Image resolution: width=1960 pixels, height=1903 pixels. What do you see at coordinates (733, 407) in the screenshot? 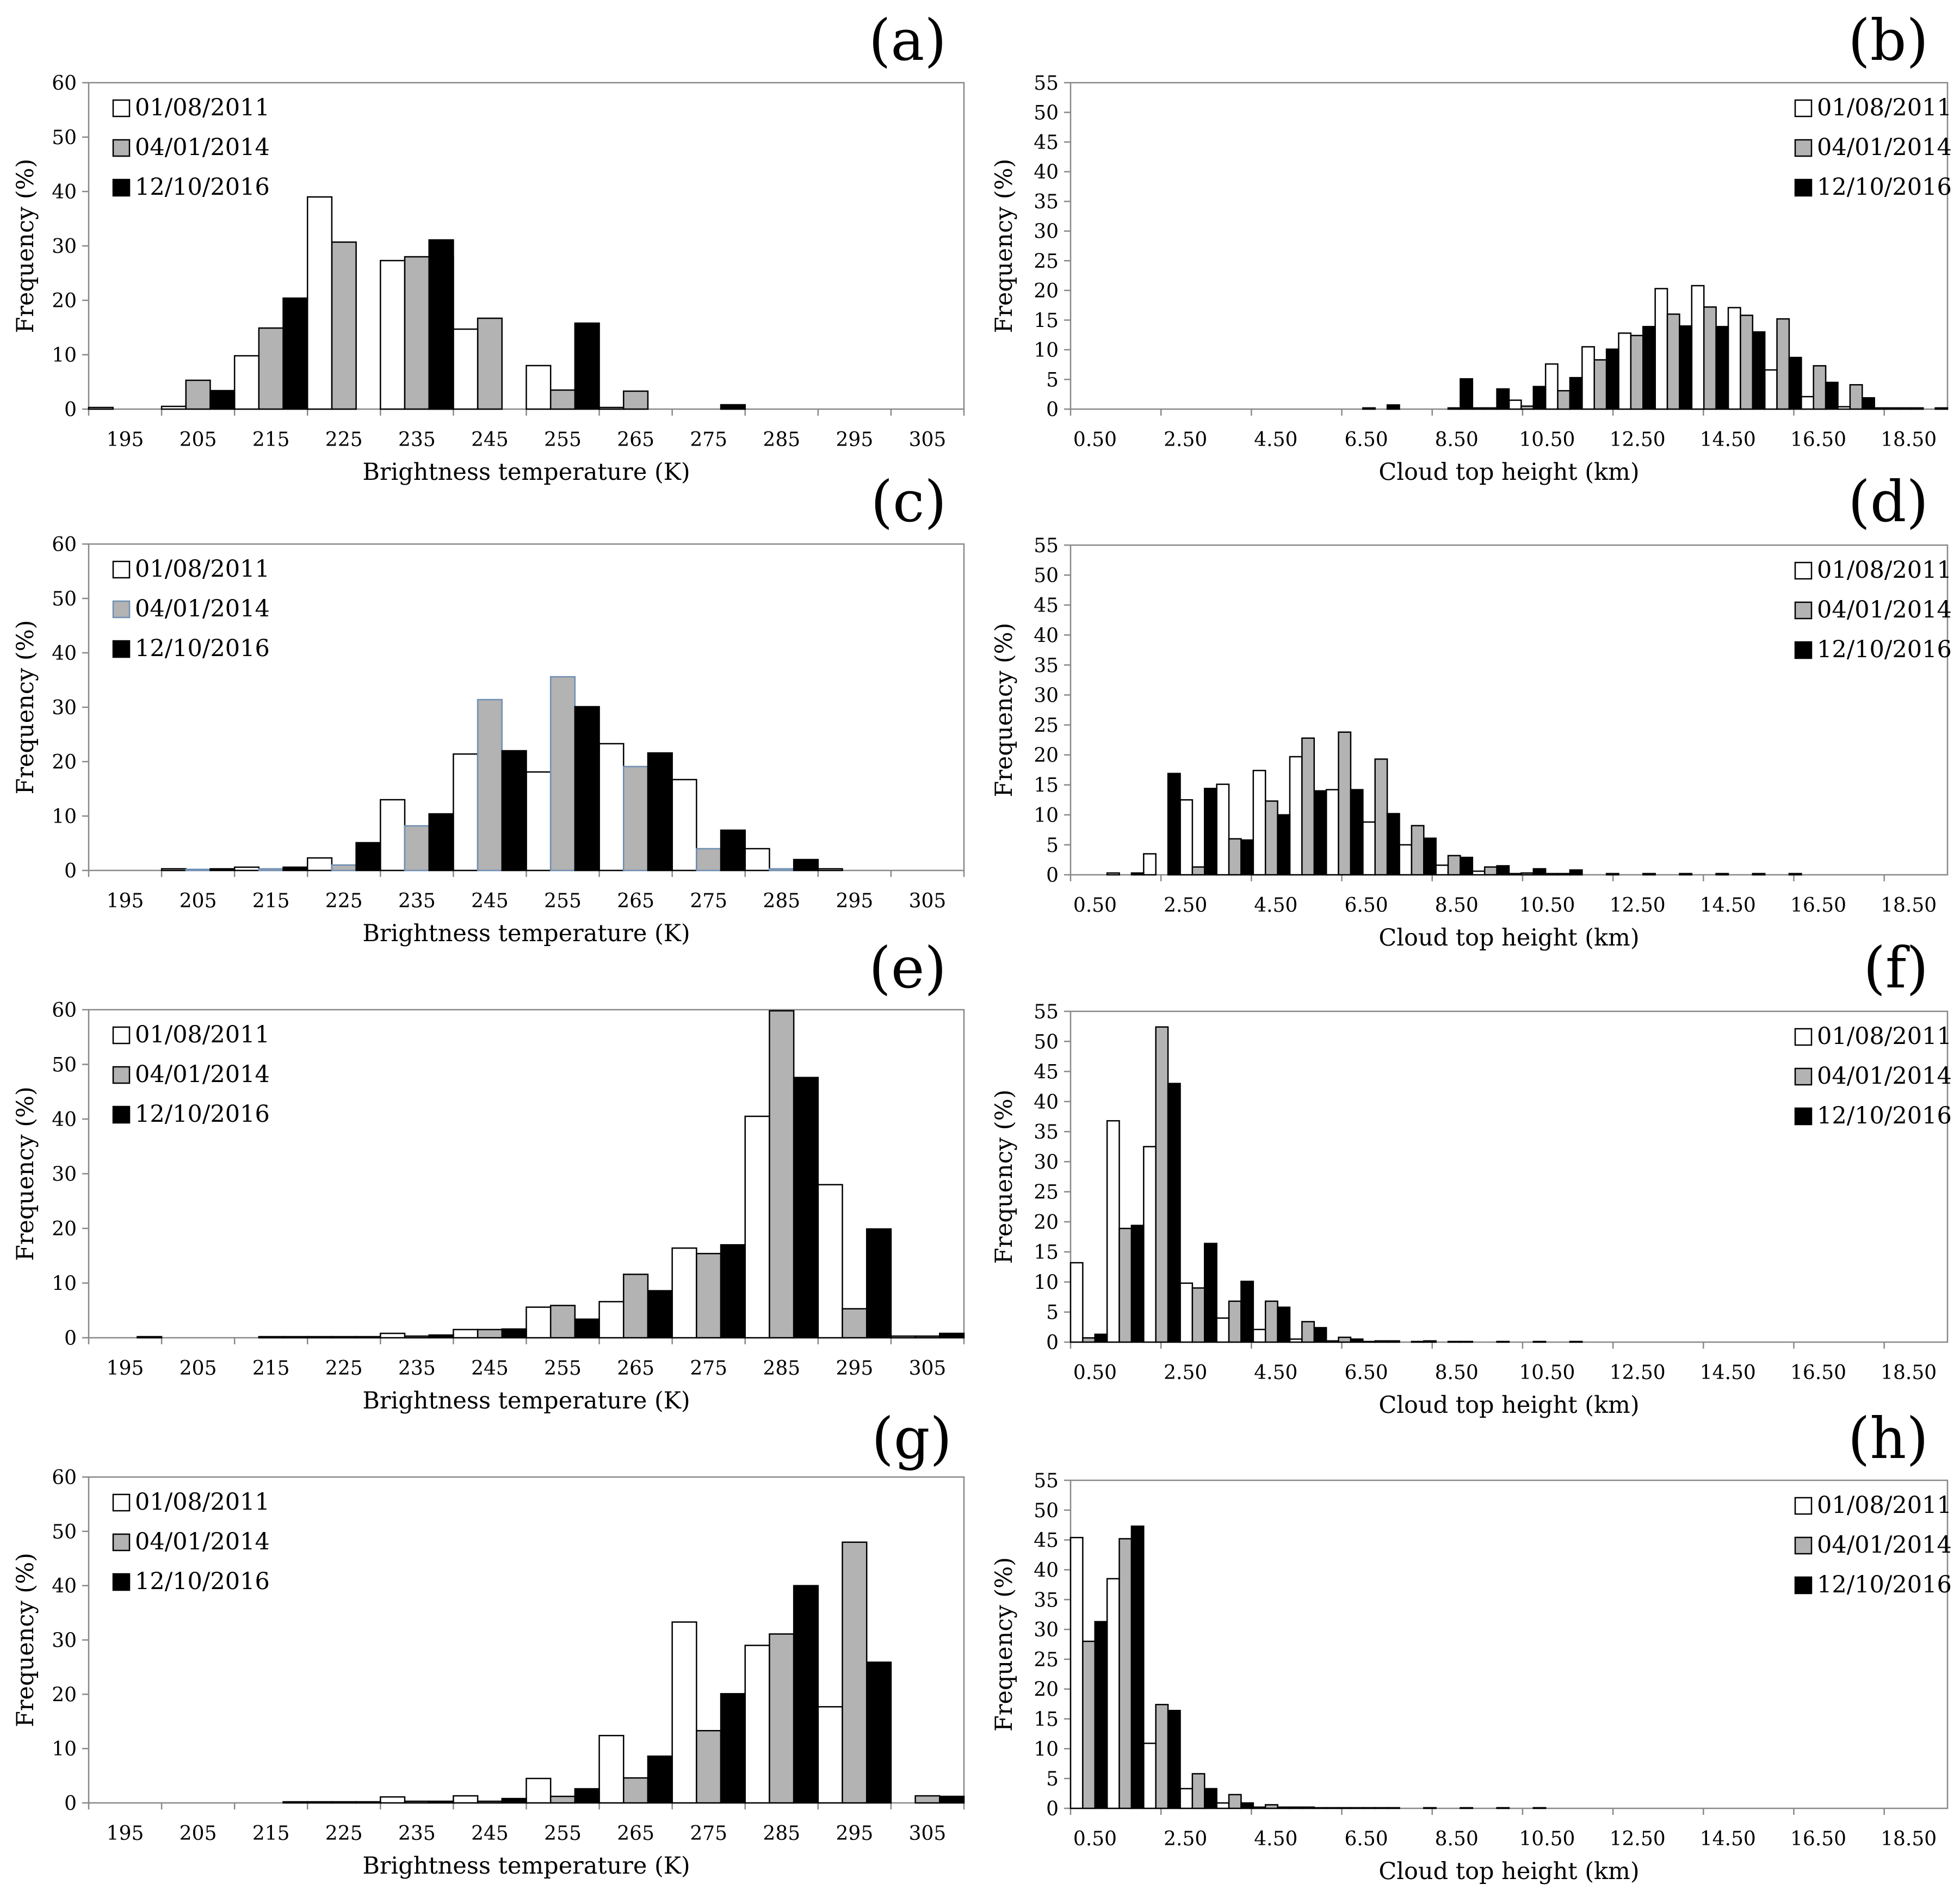
I see `bar-a-s2-b8` at bounding box center [733, 407].